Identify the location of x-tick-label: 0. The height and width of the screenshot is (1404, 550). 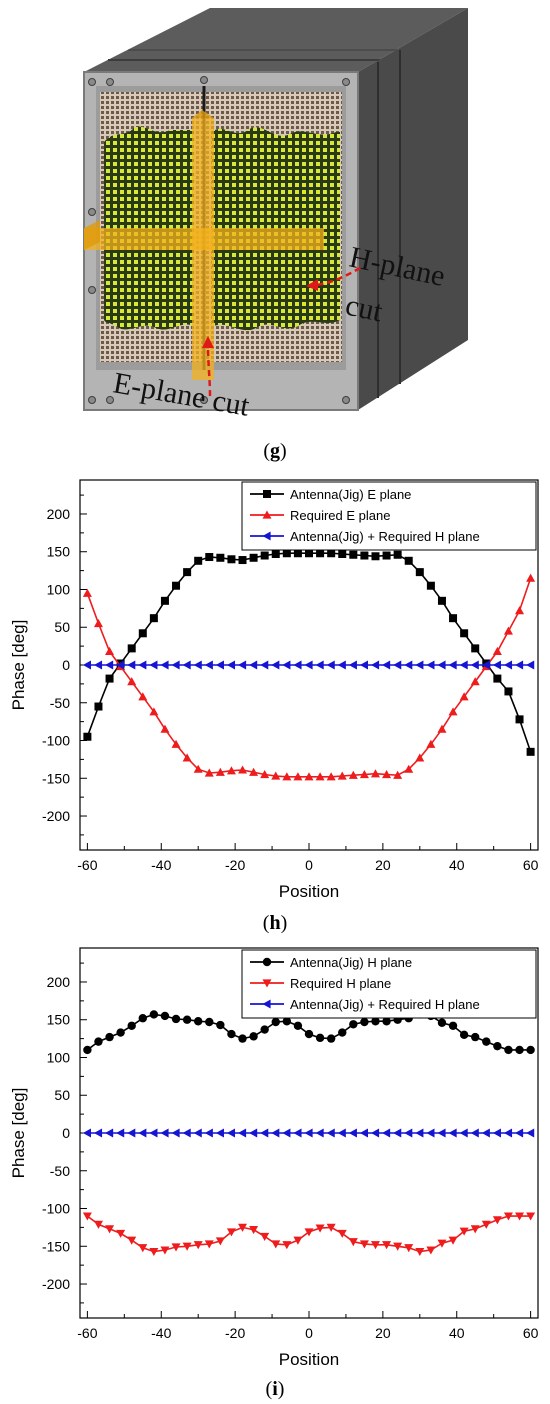
(309, 865).